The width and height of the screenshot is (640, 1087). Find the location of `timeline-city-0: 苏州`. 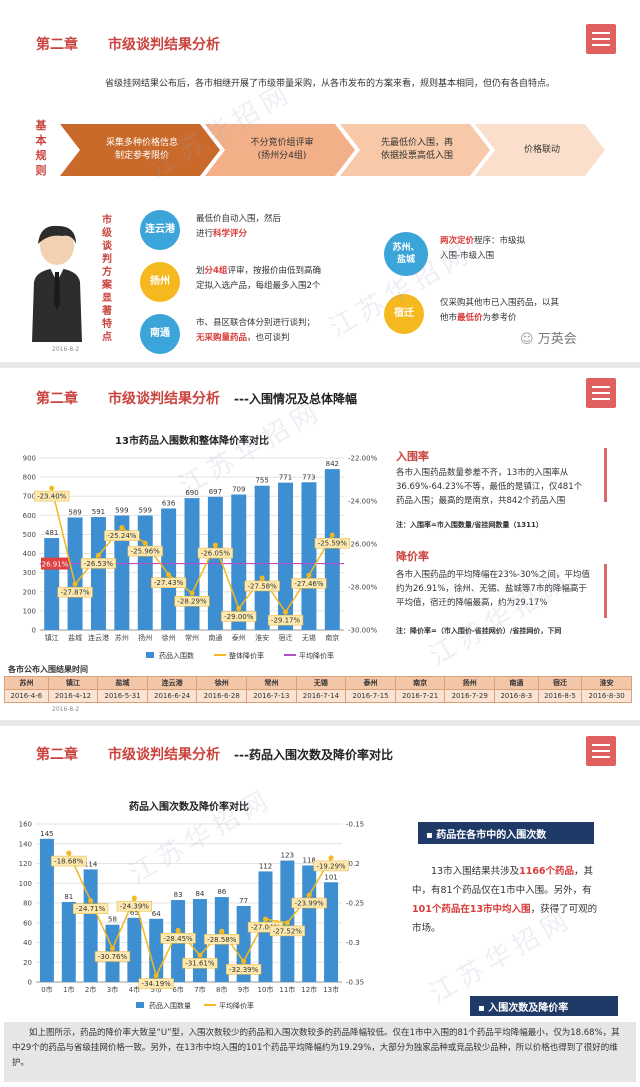

timeline-city-0: 苏州 is located at coordinates (26, 683).